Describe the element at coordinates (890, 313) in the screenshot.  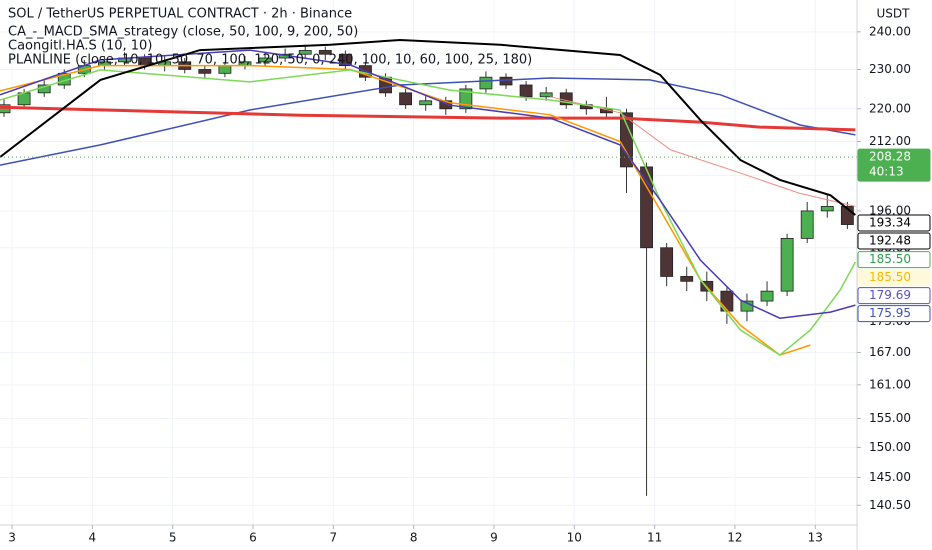
I see `price-label: 175.95` at that location.